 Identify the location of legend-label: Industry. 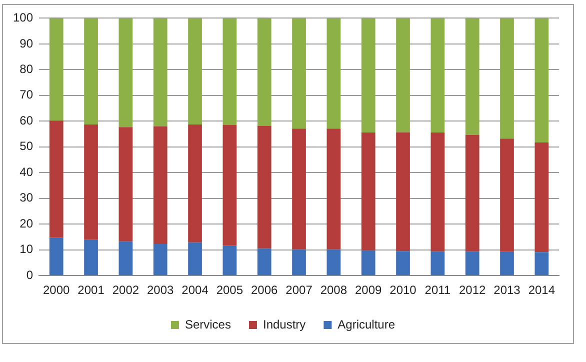
(284, 324).